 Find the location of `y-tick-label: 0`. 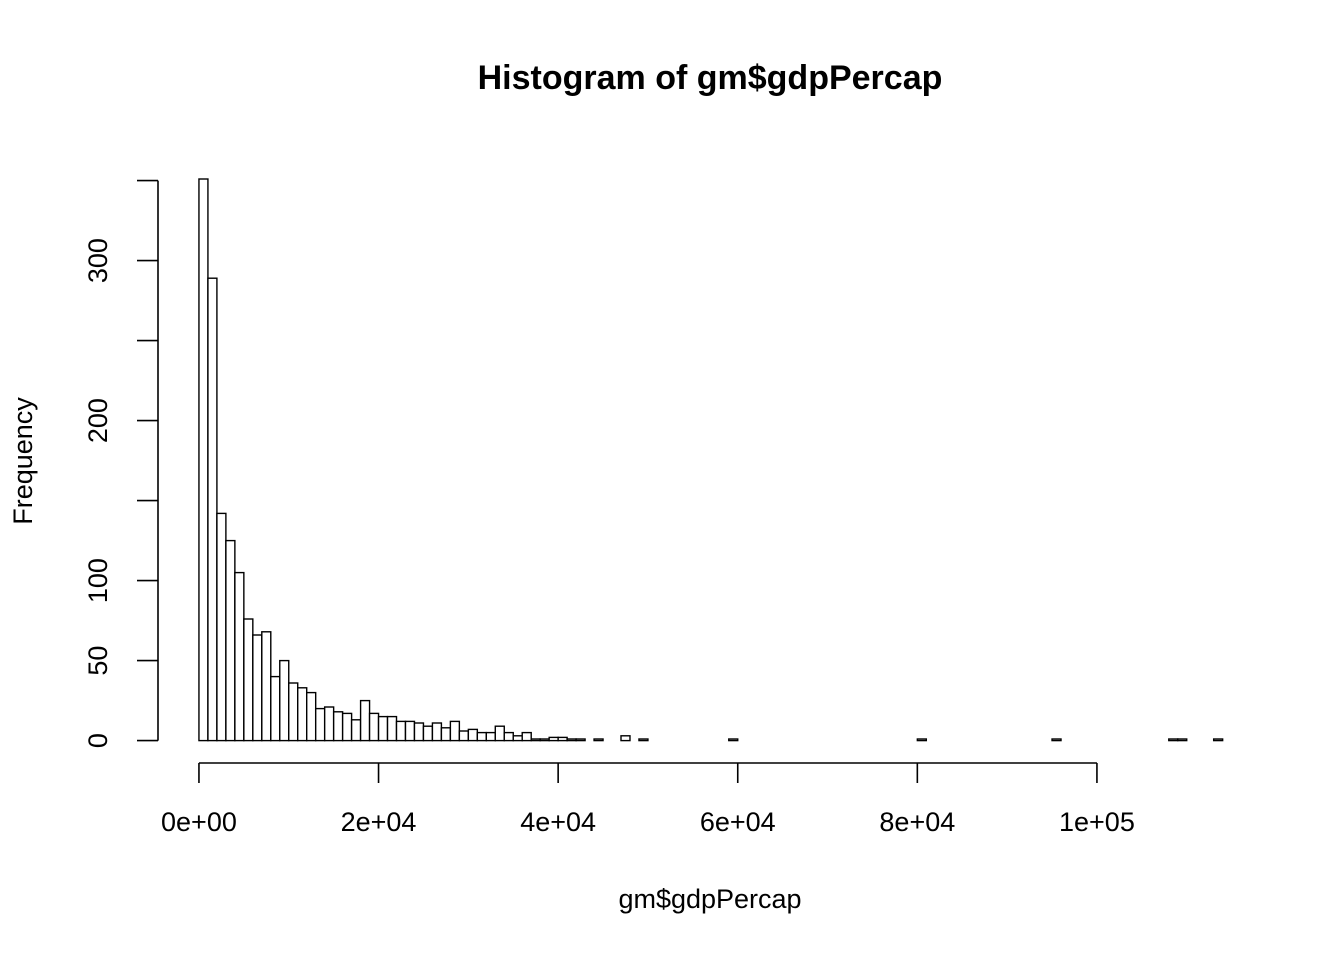

y-tick-label: 0 is located at coordinates (98, 740).